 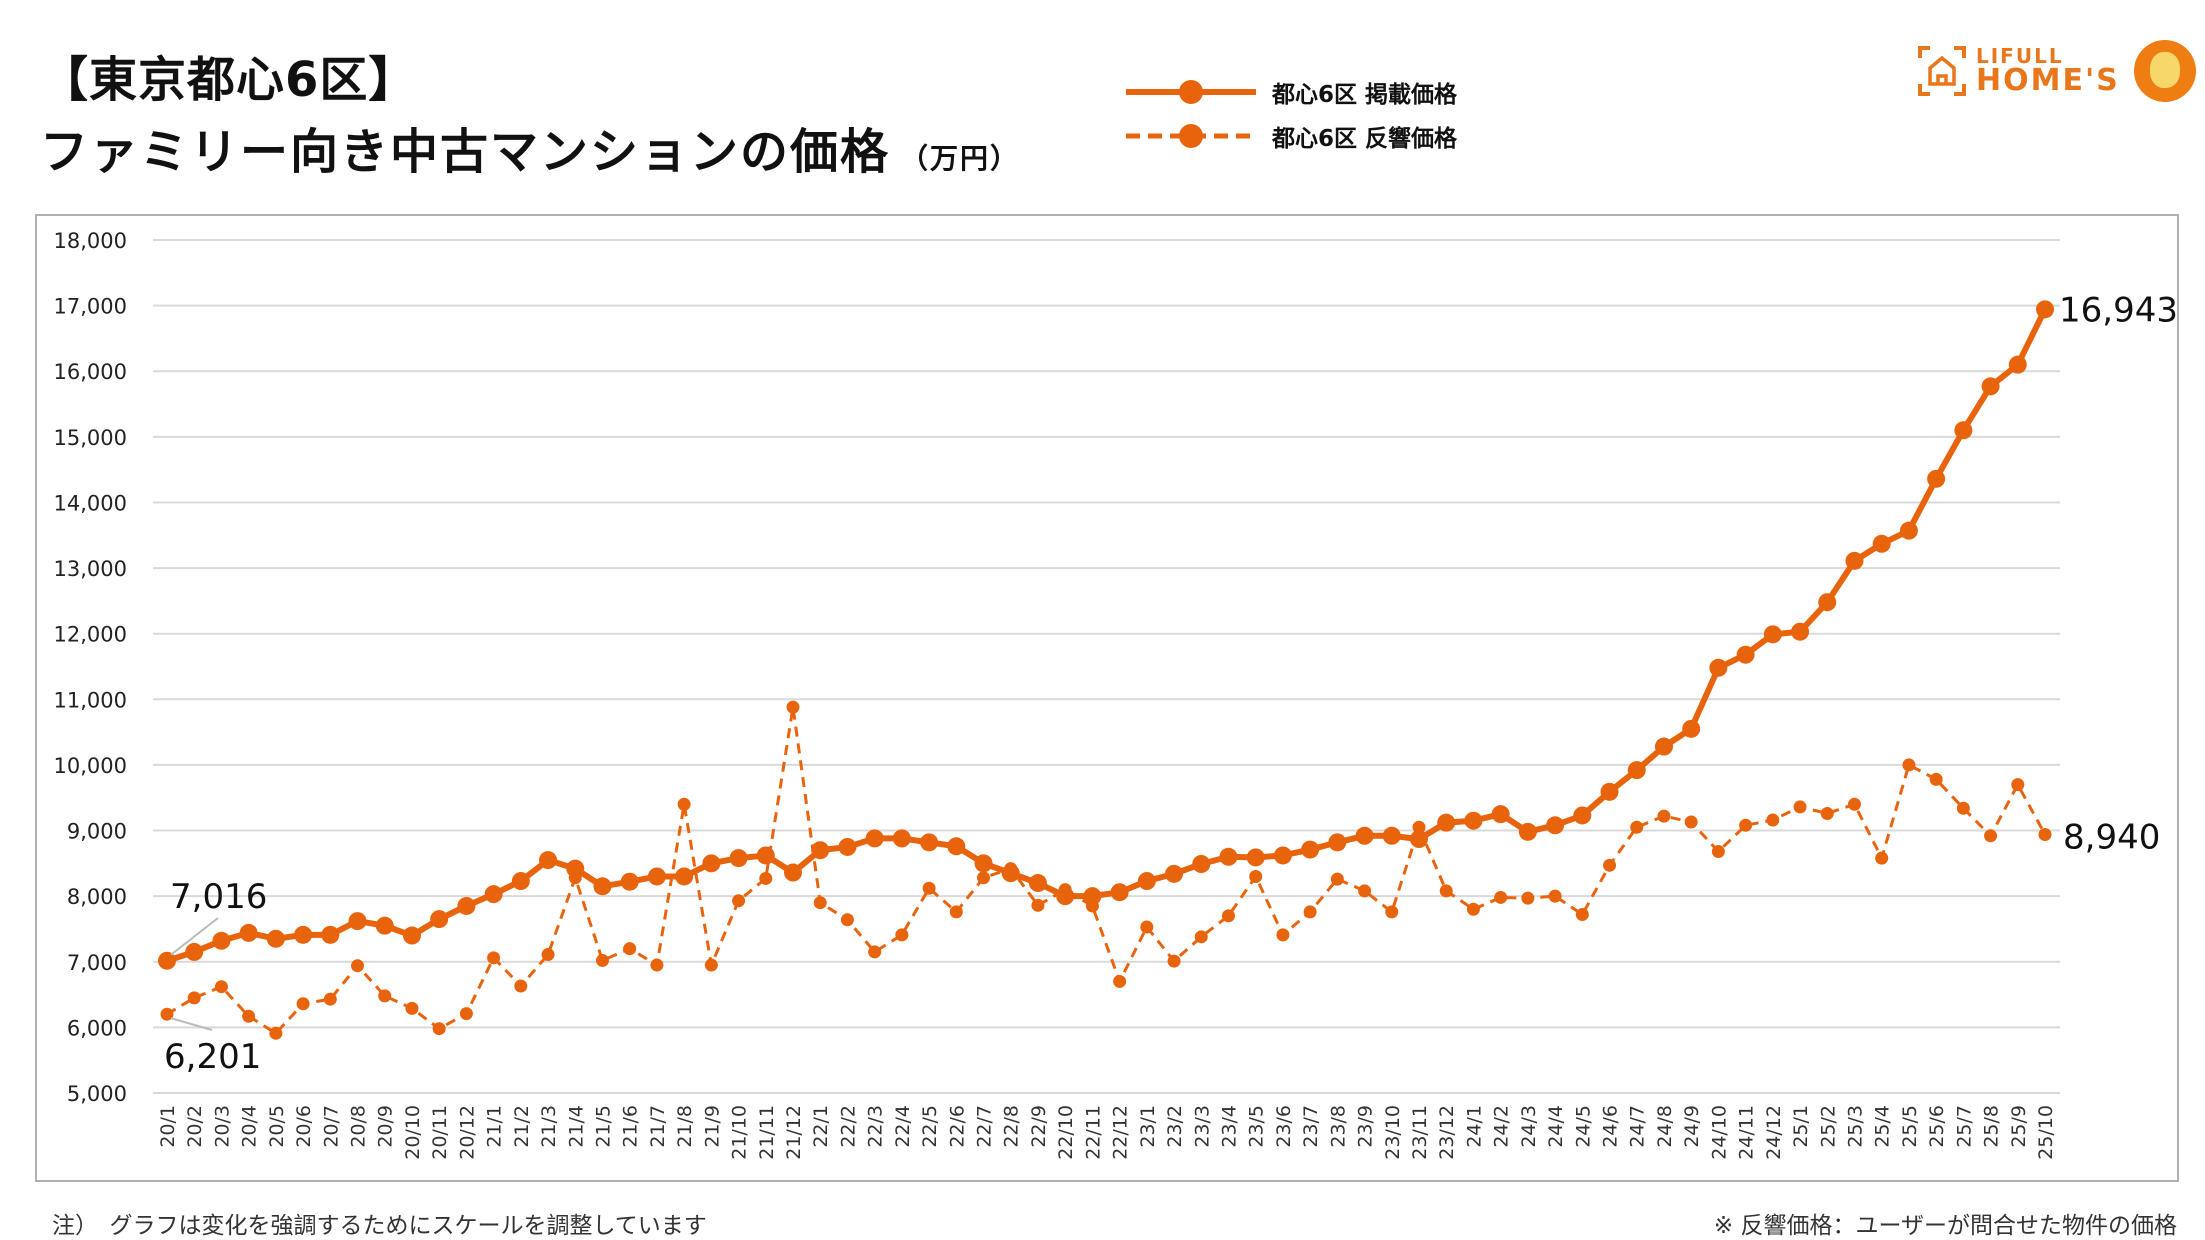 I want to click on x-tick-label: 21/10, so click(x=740, y=1132).